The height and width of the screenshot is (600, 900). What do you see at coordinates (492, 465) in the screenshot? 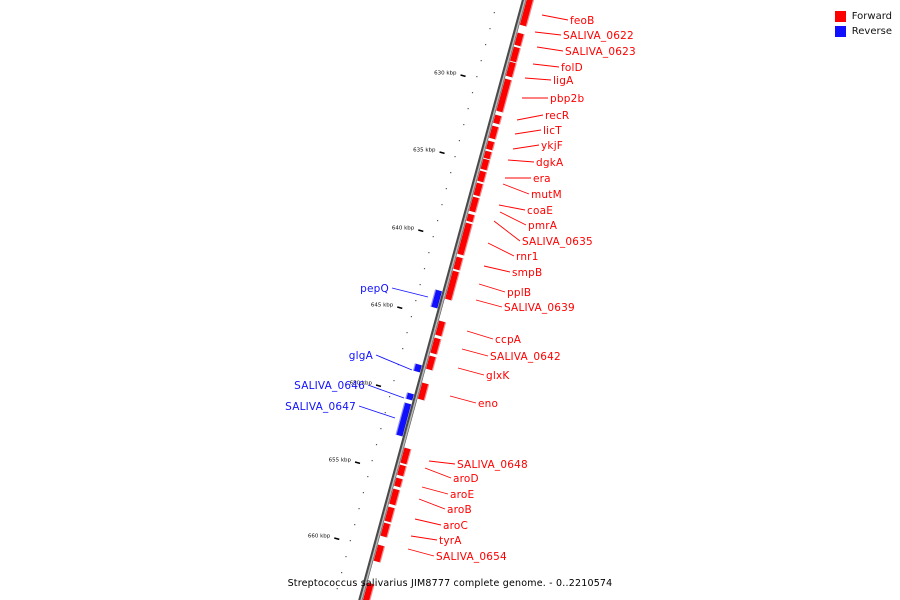
I see `gene-label-saliva-0648: SALIVA_0648` at bounding box center [492, 465].